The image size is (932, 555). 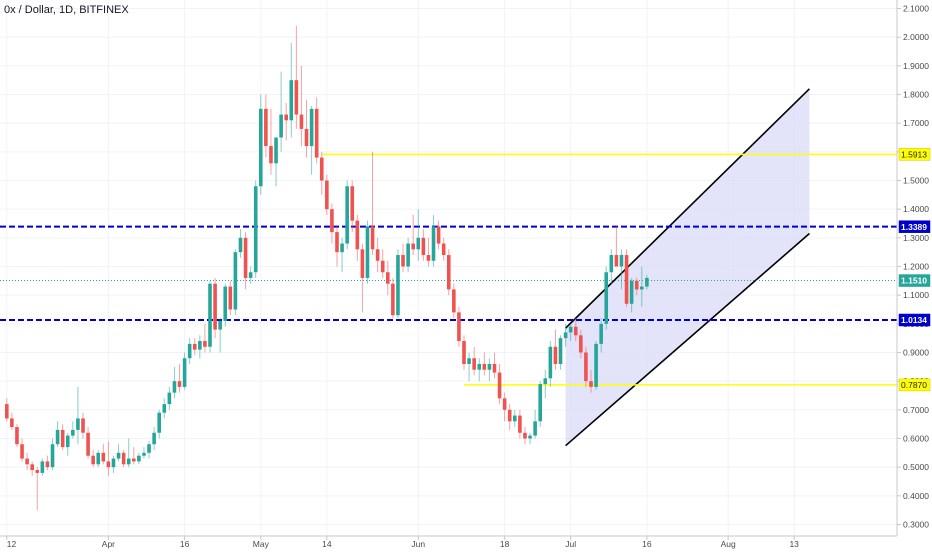 I want to click on price-tick-label: 1.2000, so click(x=916, y=267).